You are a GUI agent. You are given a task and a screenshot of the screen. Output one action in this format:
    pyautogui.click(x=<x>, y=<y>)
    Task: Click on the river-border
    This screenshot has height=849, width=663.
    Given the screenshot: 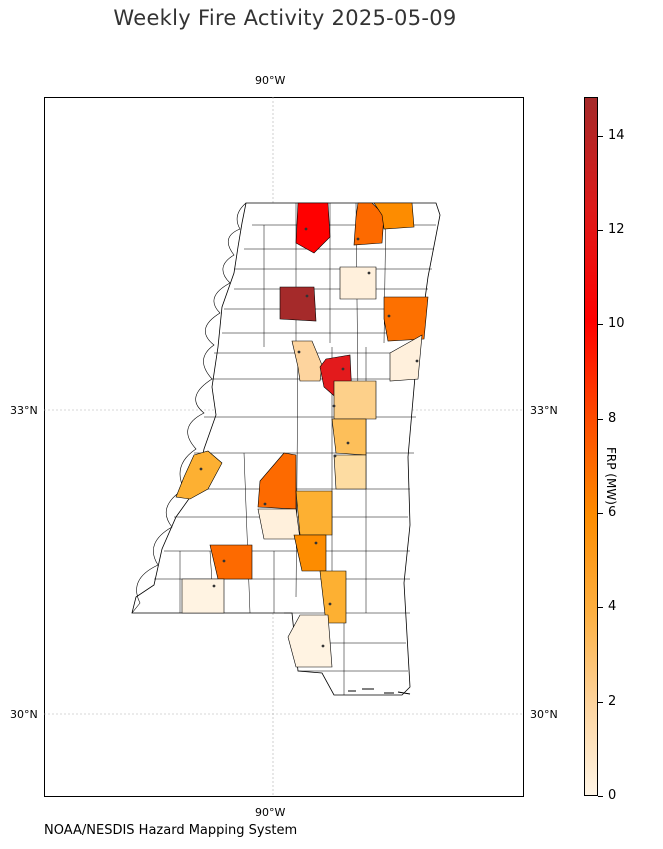 What is the action you would take?
    pyautogui.click(x=189, y=408)
    